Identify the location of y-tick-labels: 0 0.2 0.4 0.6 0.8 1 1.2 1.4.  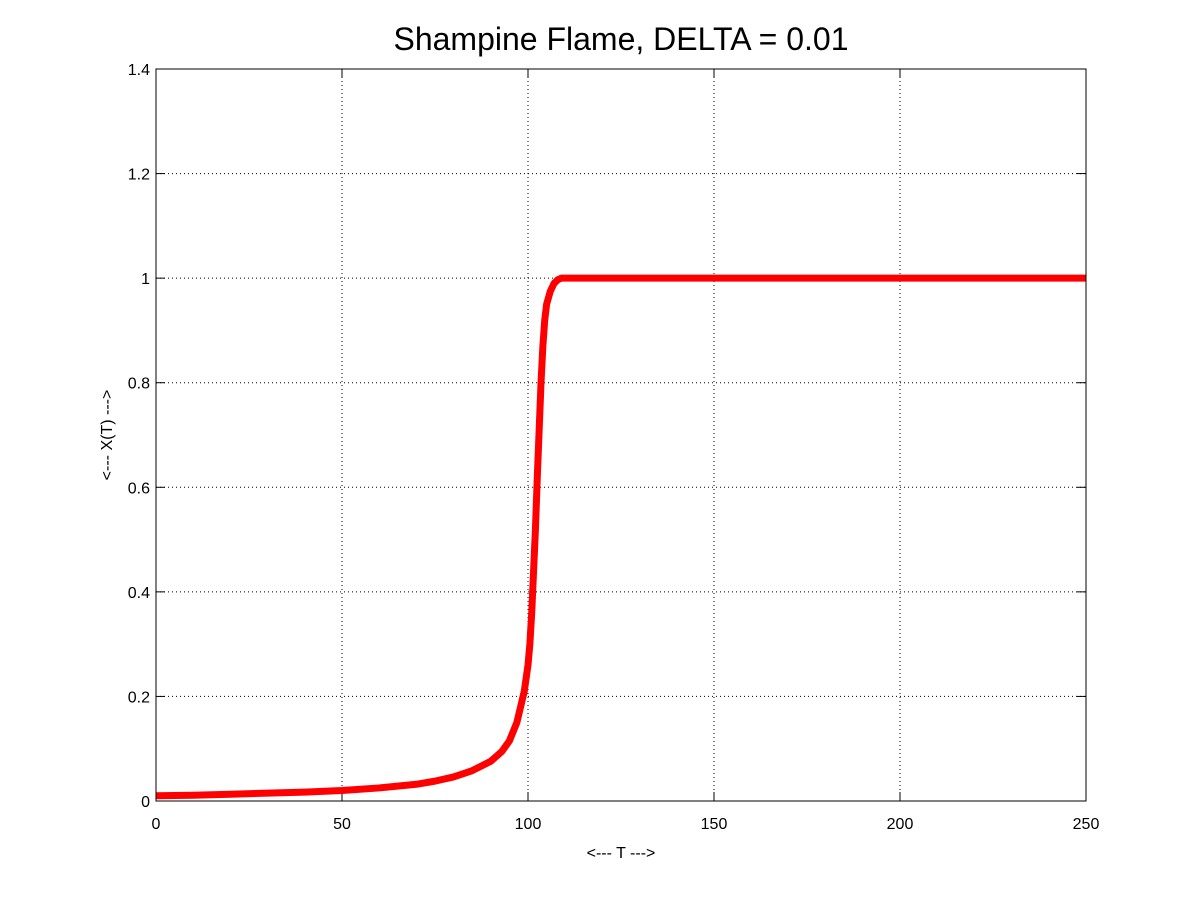
(139, 436).